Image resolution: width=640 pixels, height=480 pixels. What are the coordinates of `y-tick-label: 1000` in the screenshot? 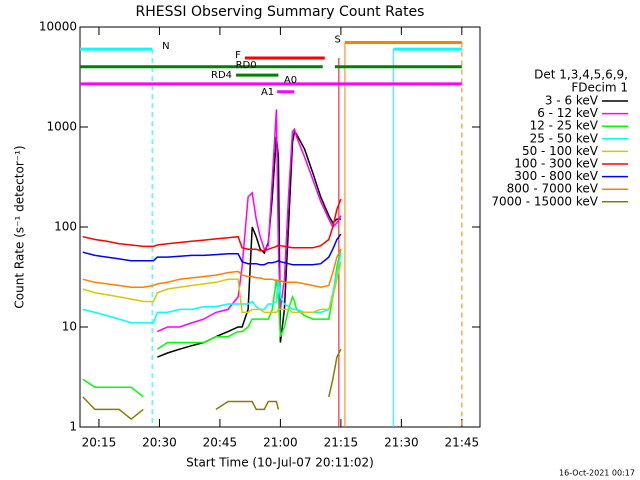 It's located at (61, 127).